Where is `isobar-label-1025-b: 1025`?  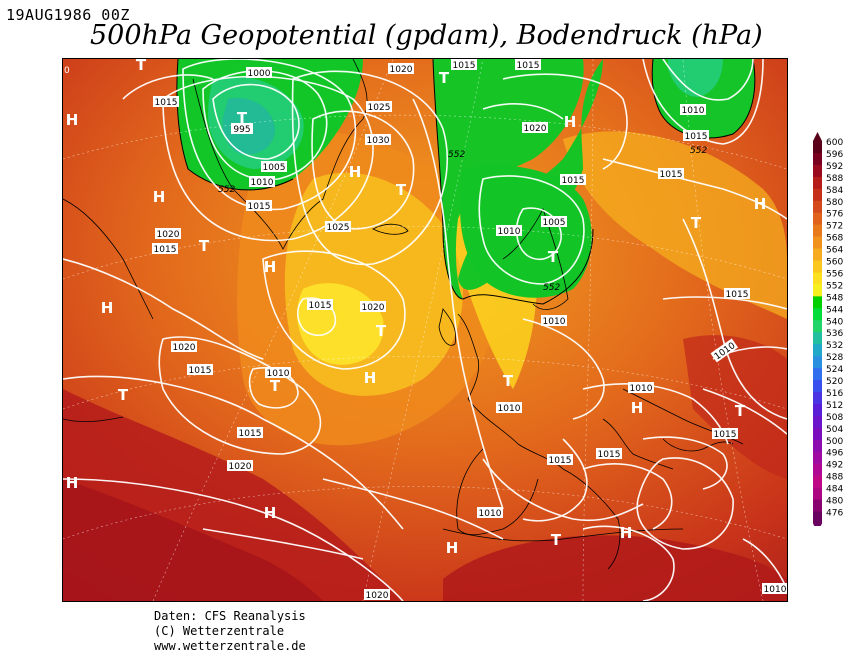 isobar-label-1025-b: 1025 is located at coordinates (338, 227).